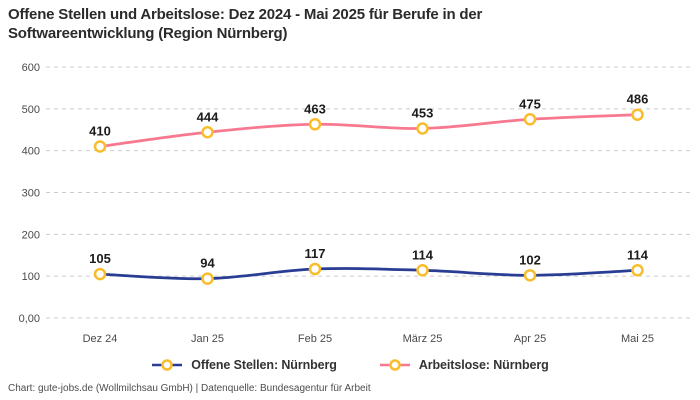  Describe the element at coordinates (31, 110) in the screenshot. I see `y-axis-tick-label: 500` at that location.